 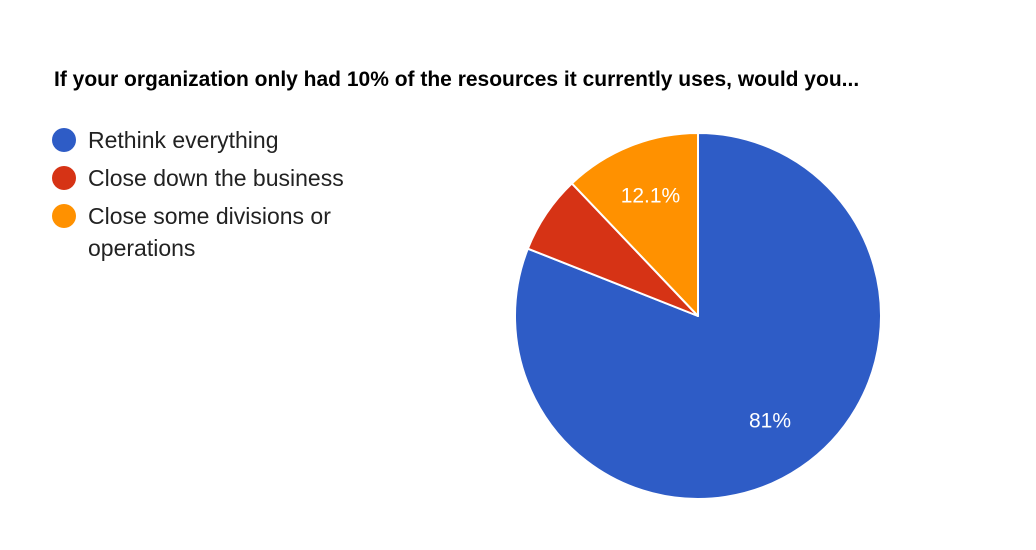 I want to click on pie-slice-close-some-divisions-or-operations, so click(x=634, y=224).